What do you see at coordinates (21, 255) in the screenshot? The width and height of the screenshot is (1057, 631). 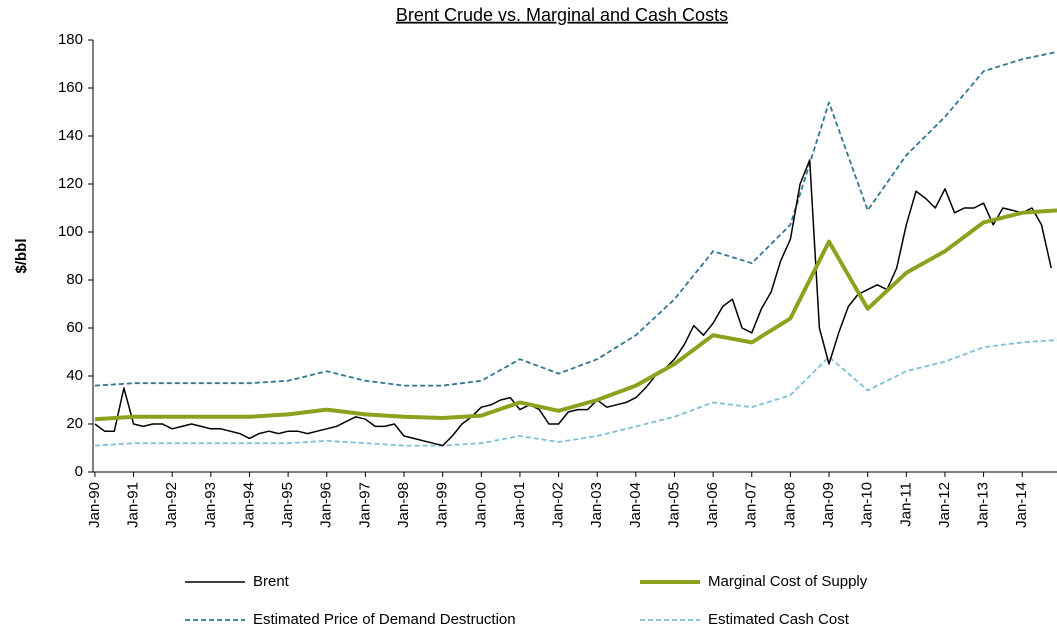 I see `y-axis-label: $/bbl` at bounding box center [21, 255].